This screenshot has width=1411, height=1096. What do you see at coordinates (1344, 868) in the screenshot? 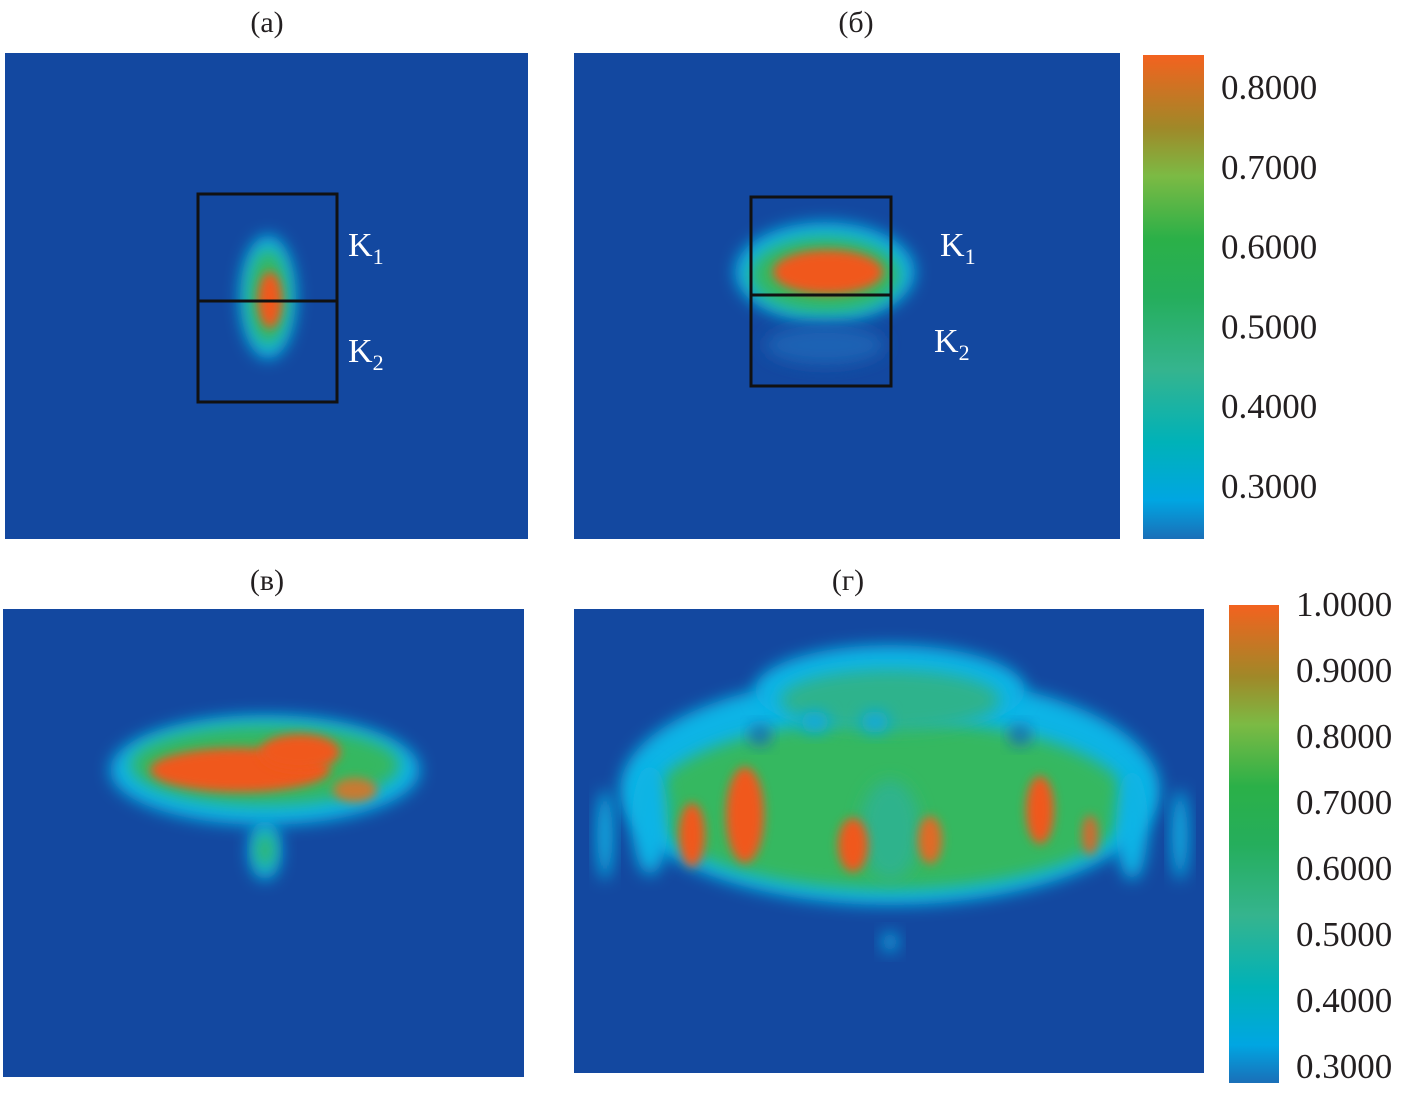
I see `colorbar-bottom-tick-label: 0.6000` at bounding box center [1344, 868].